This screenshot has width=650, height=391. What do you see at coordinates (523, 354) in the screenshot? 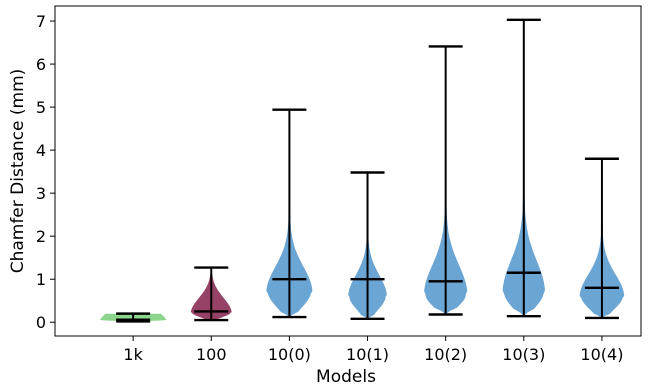
I see `x-tick-label: 10(3)` at bounding box center [523, 354].